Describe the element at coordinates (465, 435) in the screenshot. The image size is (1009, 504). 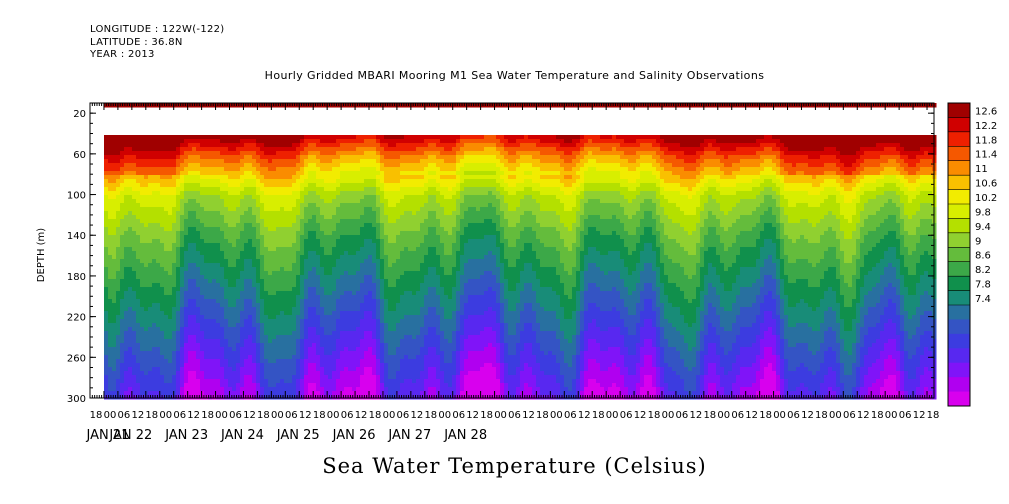
I see `x-day-label: JAN 28` at that location.